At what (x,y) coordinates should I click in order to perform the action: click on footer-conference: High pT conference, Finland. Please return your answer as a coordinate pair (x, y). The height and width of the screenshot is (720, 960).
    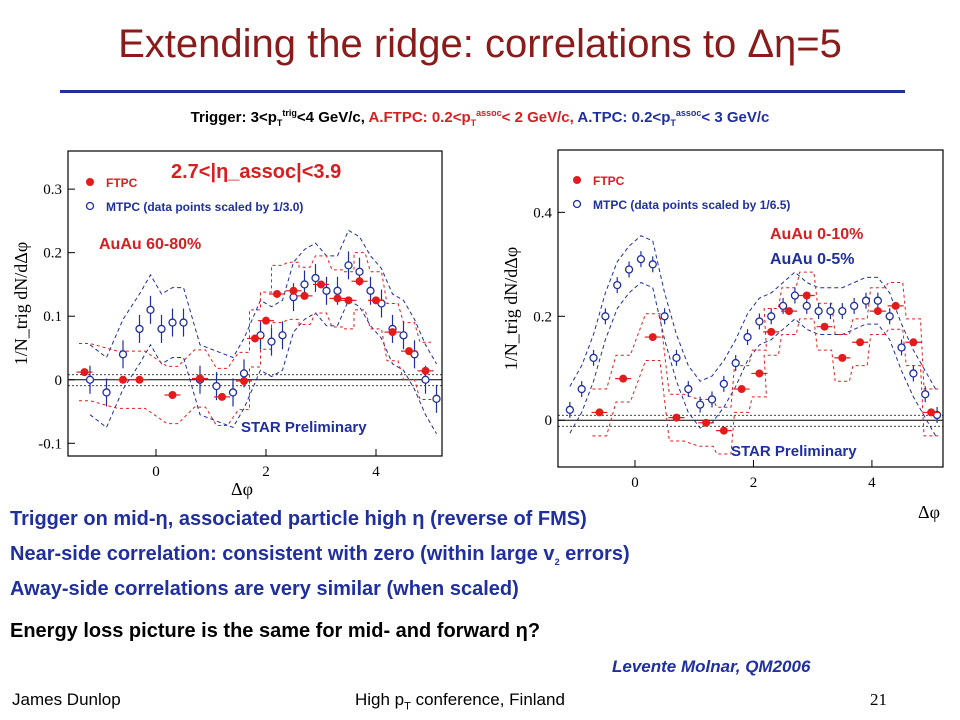
    Looking at the image, I should click on (460, 701).